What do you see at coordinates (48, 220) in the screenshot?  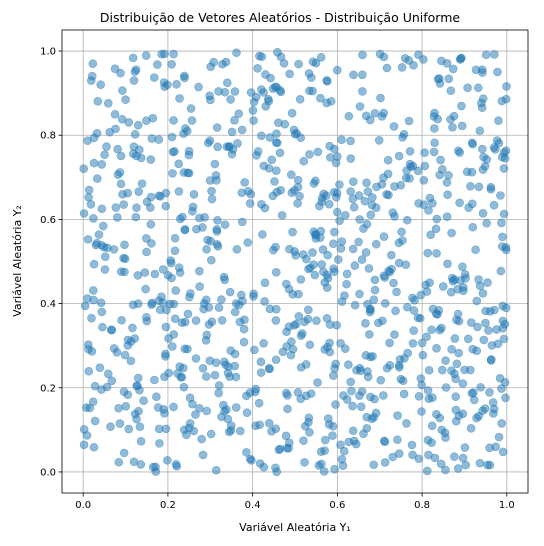 I see `y-tick-label-3: 0.6` at bounding box center [48, 220].